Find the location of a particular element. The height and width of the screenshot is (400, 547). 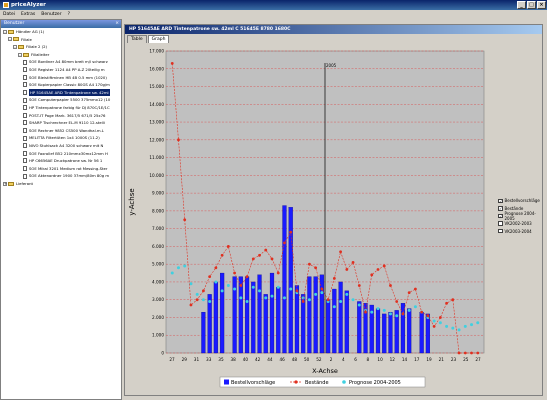

tree-item: - Filialleiter is located at coordinates (61, 55).